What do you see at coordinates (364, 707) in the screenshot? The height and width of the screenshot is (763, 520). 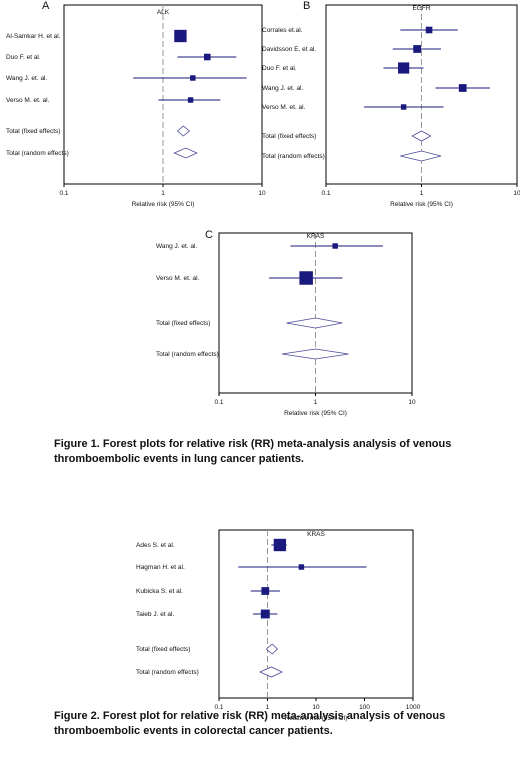 I see `x-tick-label: 100` at bounding box center [364, 707].